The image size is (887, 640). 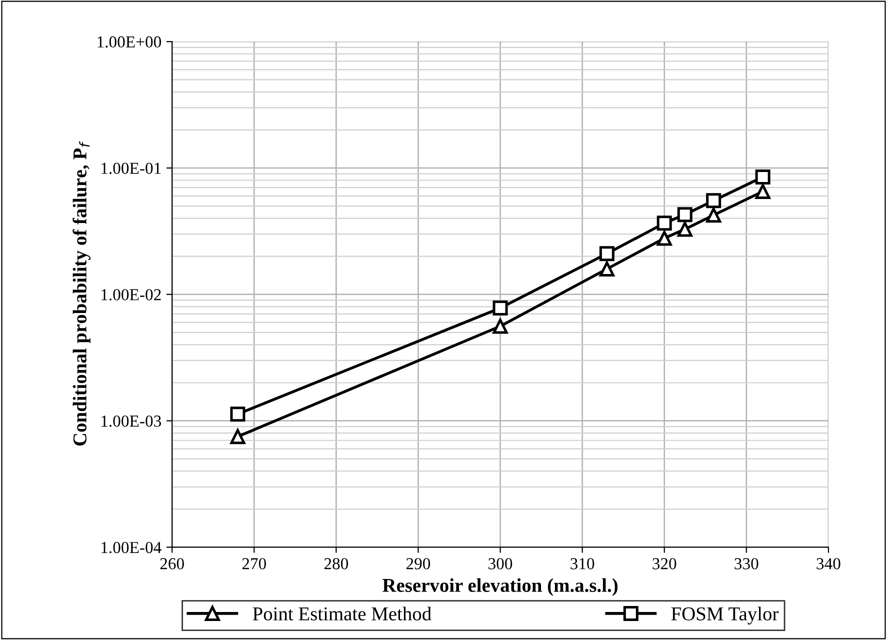 I want to click on y-tick-label: 1.00E-04, so click(x=132, y=548).